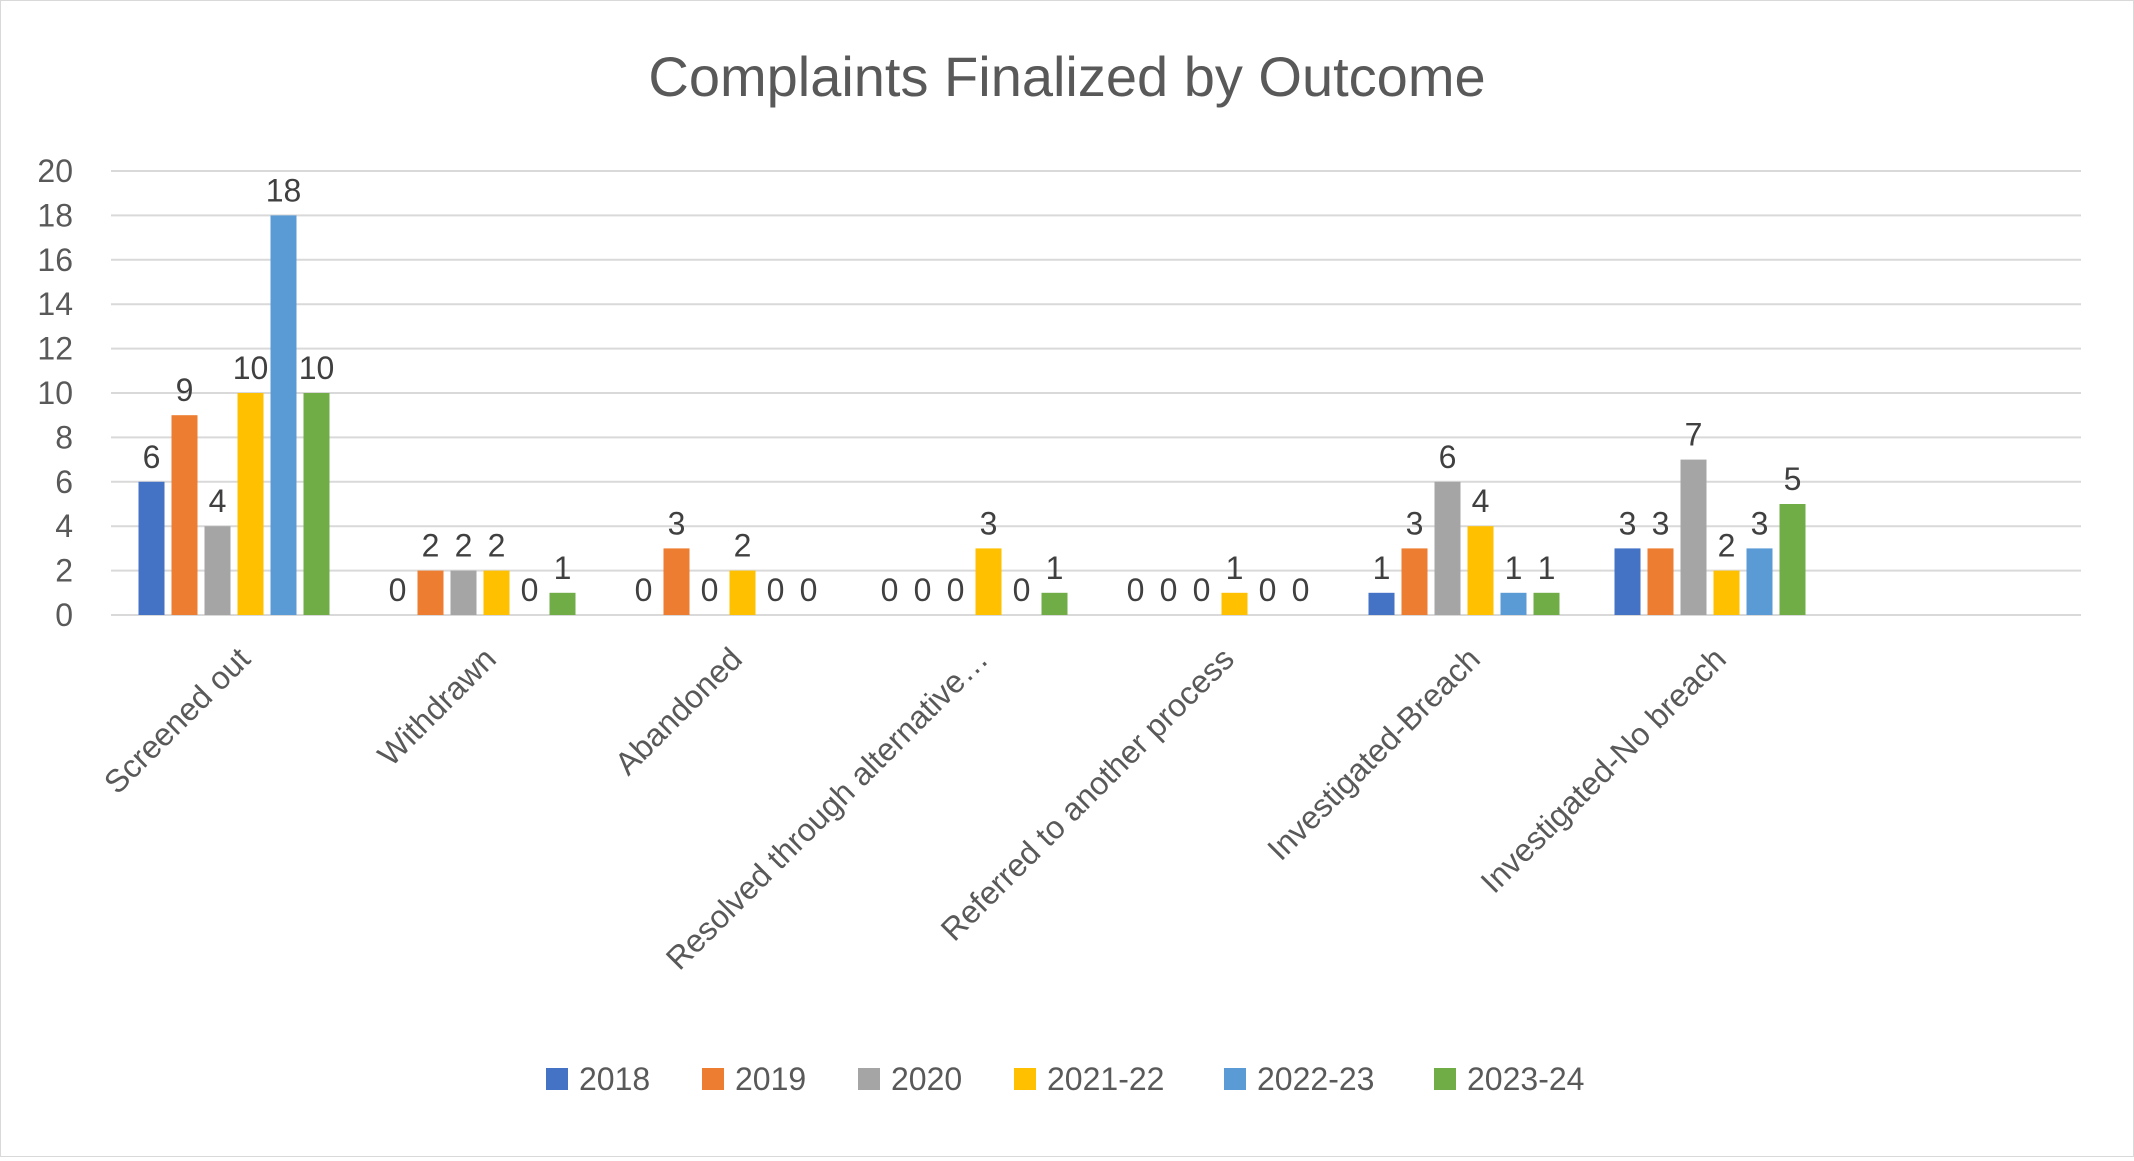 The width and height of the screenshot is (2134, 1161). I want to click on legend: 2018 2019 2020 2021-22 2022-23 2023-24, so click(1065, 1079).